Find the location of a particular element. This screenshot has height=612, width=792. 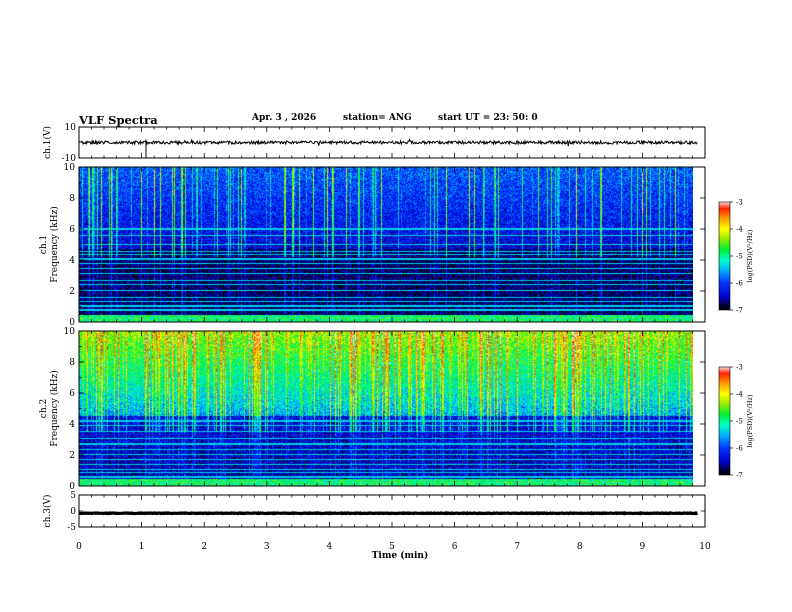

x-tick-label: 7 is located at coordinates (517, 547).